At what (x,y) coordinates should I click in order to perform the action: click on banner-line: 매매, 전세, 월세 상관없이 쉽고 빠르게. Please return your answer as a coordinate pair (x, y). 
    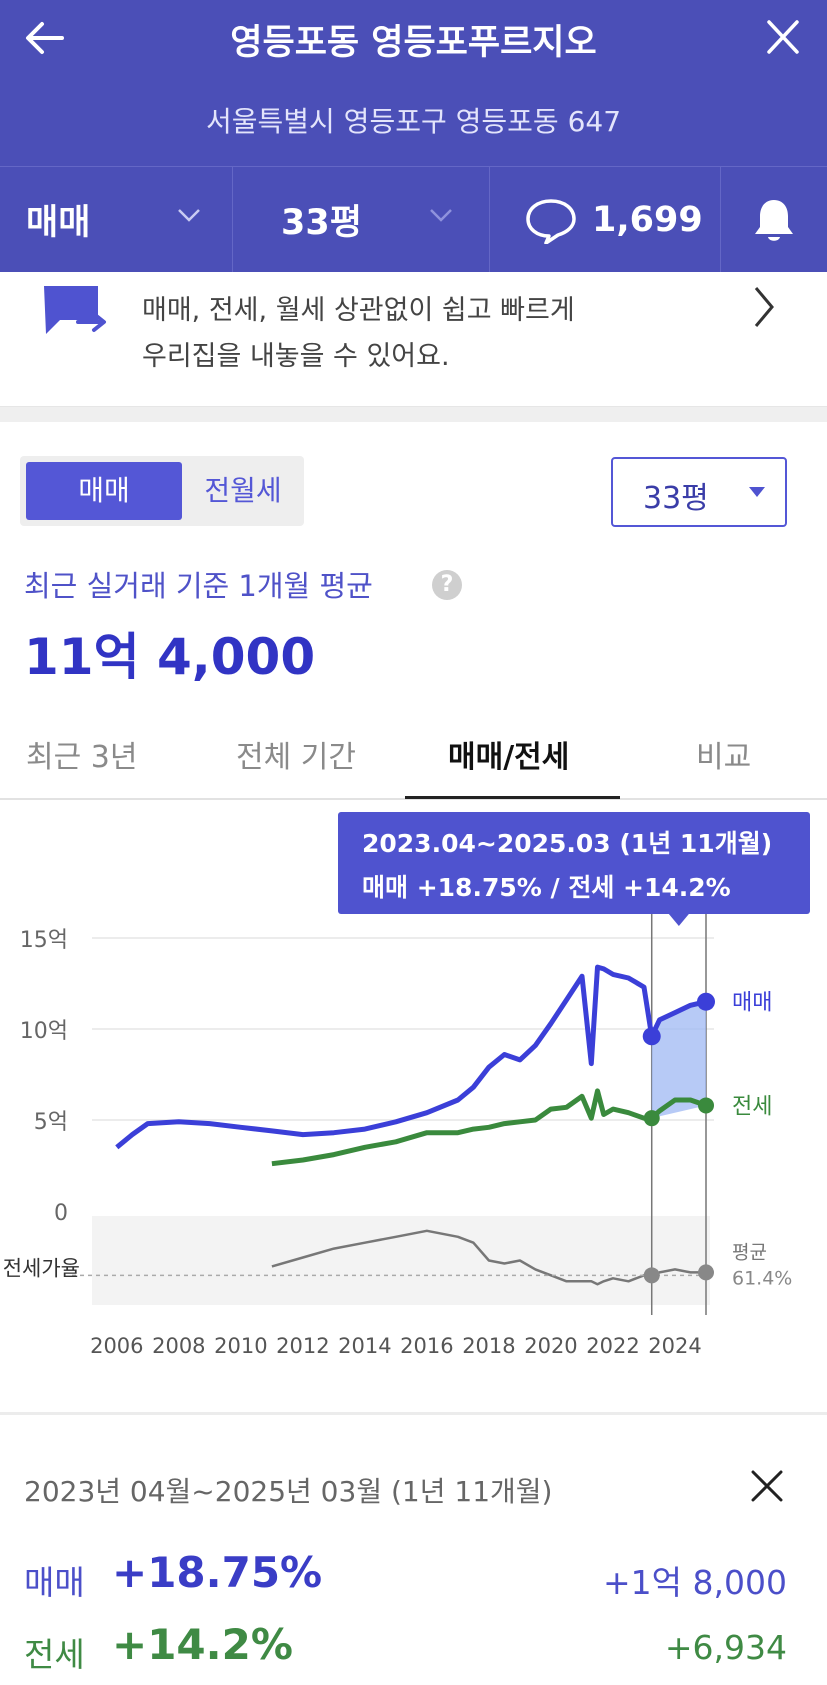
    Looking at the image, I should click on (358, 310).